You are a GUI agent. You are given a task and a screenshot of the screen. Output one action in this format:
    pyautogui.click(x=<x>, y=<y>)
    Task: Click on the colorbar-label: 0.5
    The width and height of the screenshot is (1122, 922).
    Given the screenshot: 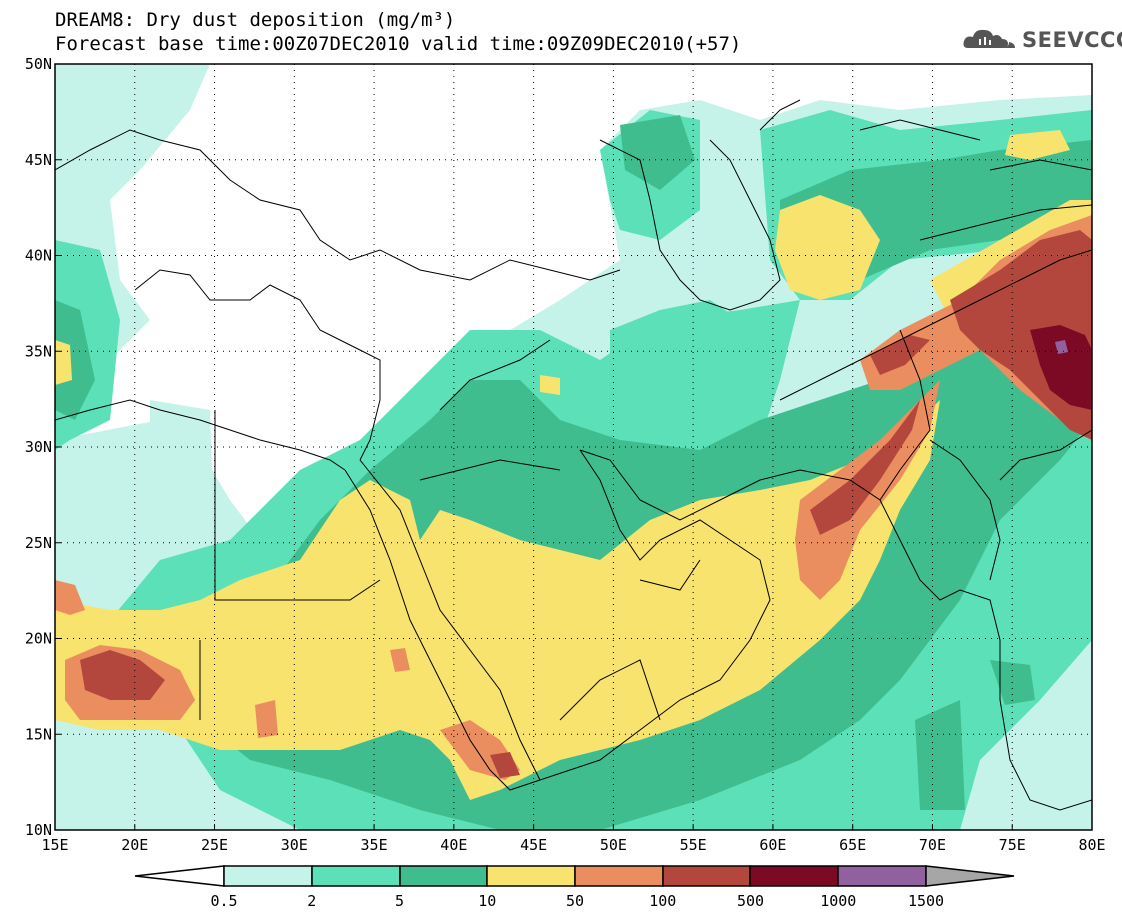 What is the action you would take?
    pyautogui.click(x=223, y=901)
    